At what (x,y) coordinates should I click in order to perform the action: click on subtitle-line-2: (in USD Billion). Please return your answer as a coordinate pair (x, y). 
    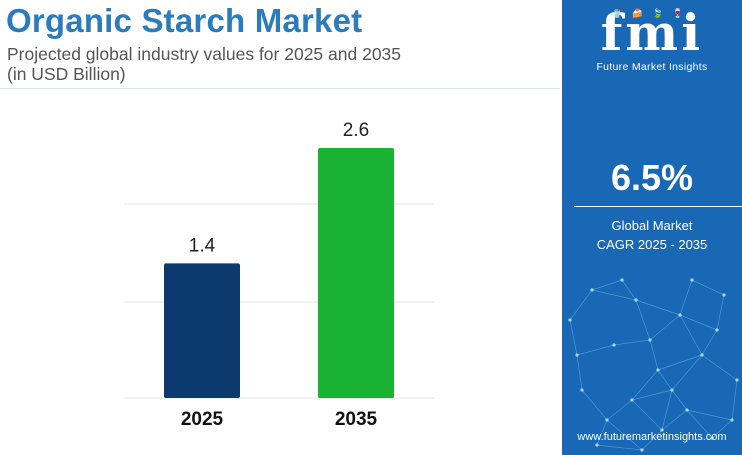
    Looking at the image, I should click on (66, 74).